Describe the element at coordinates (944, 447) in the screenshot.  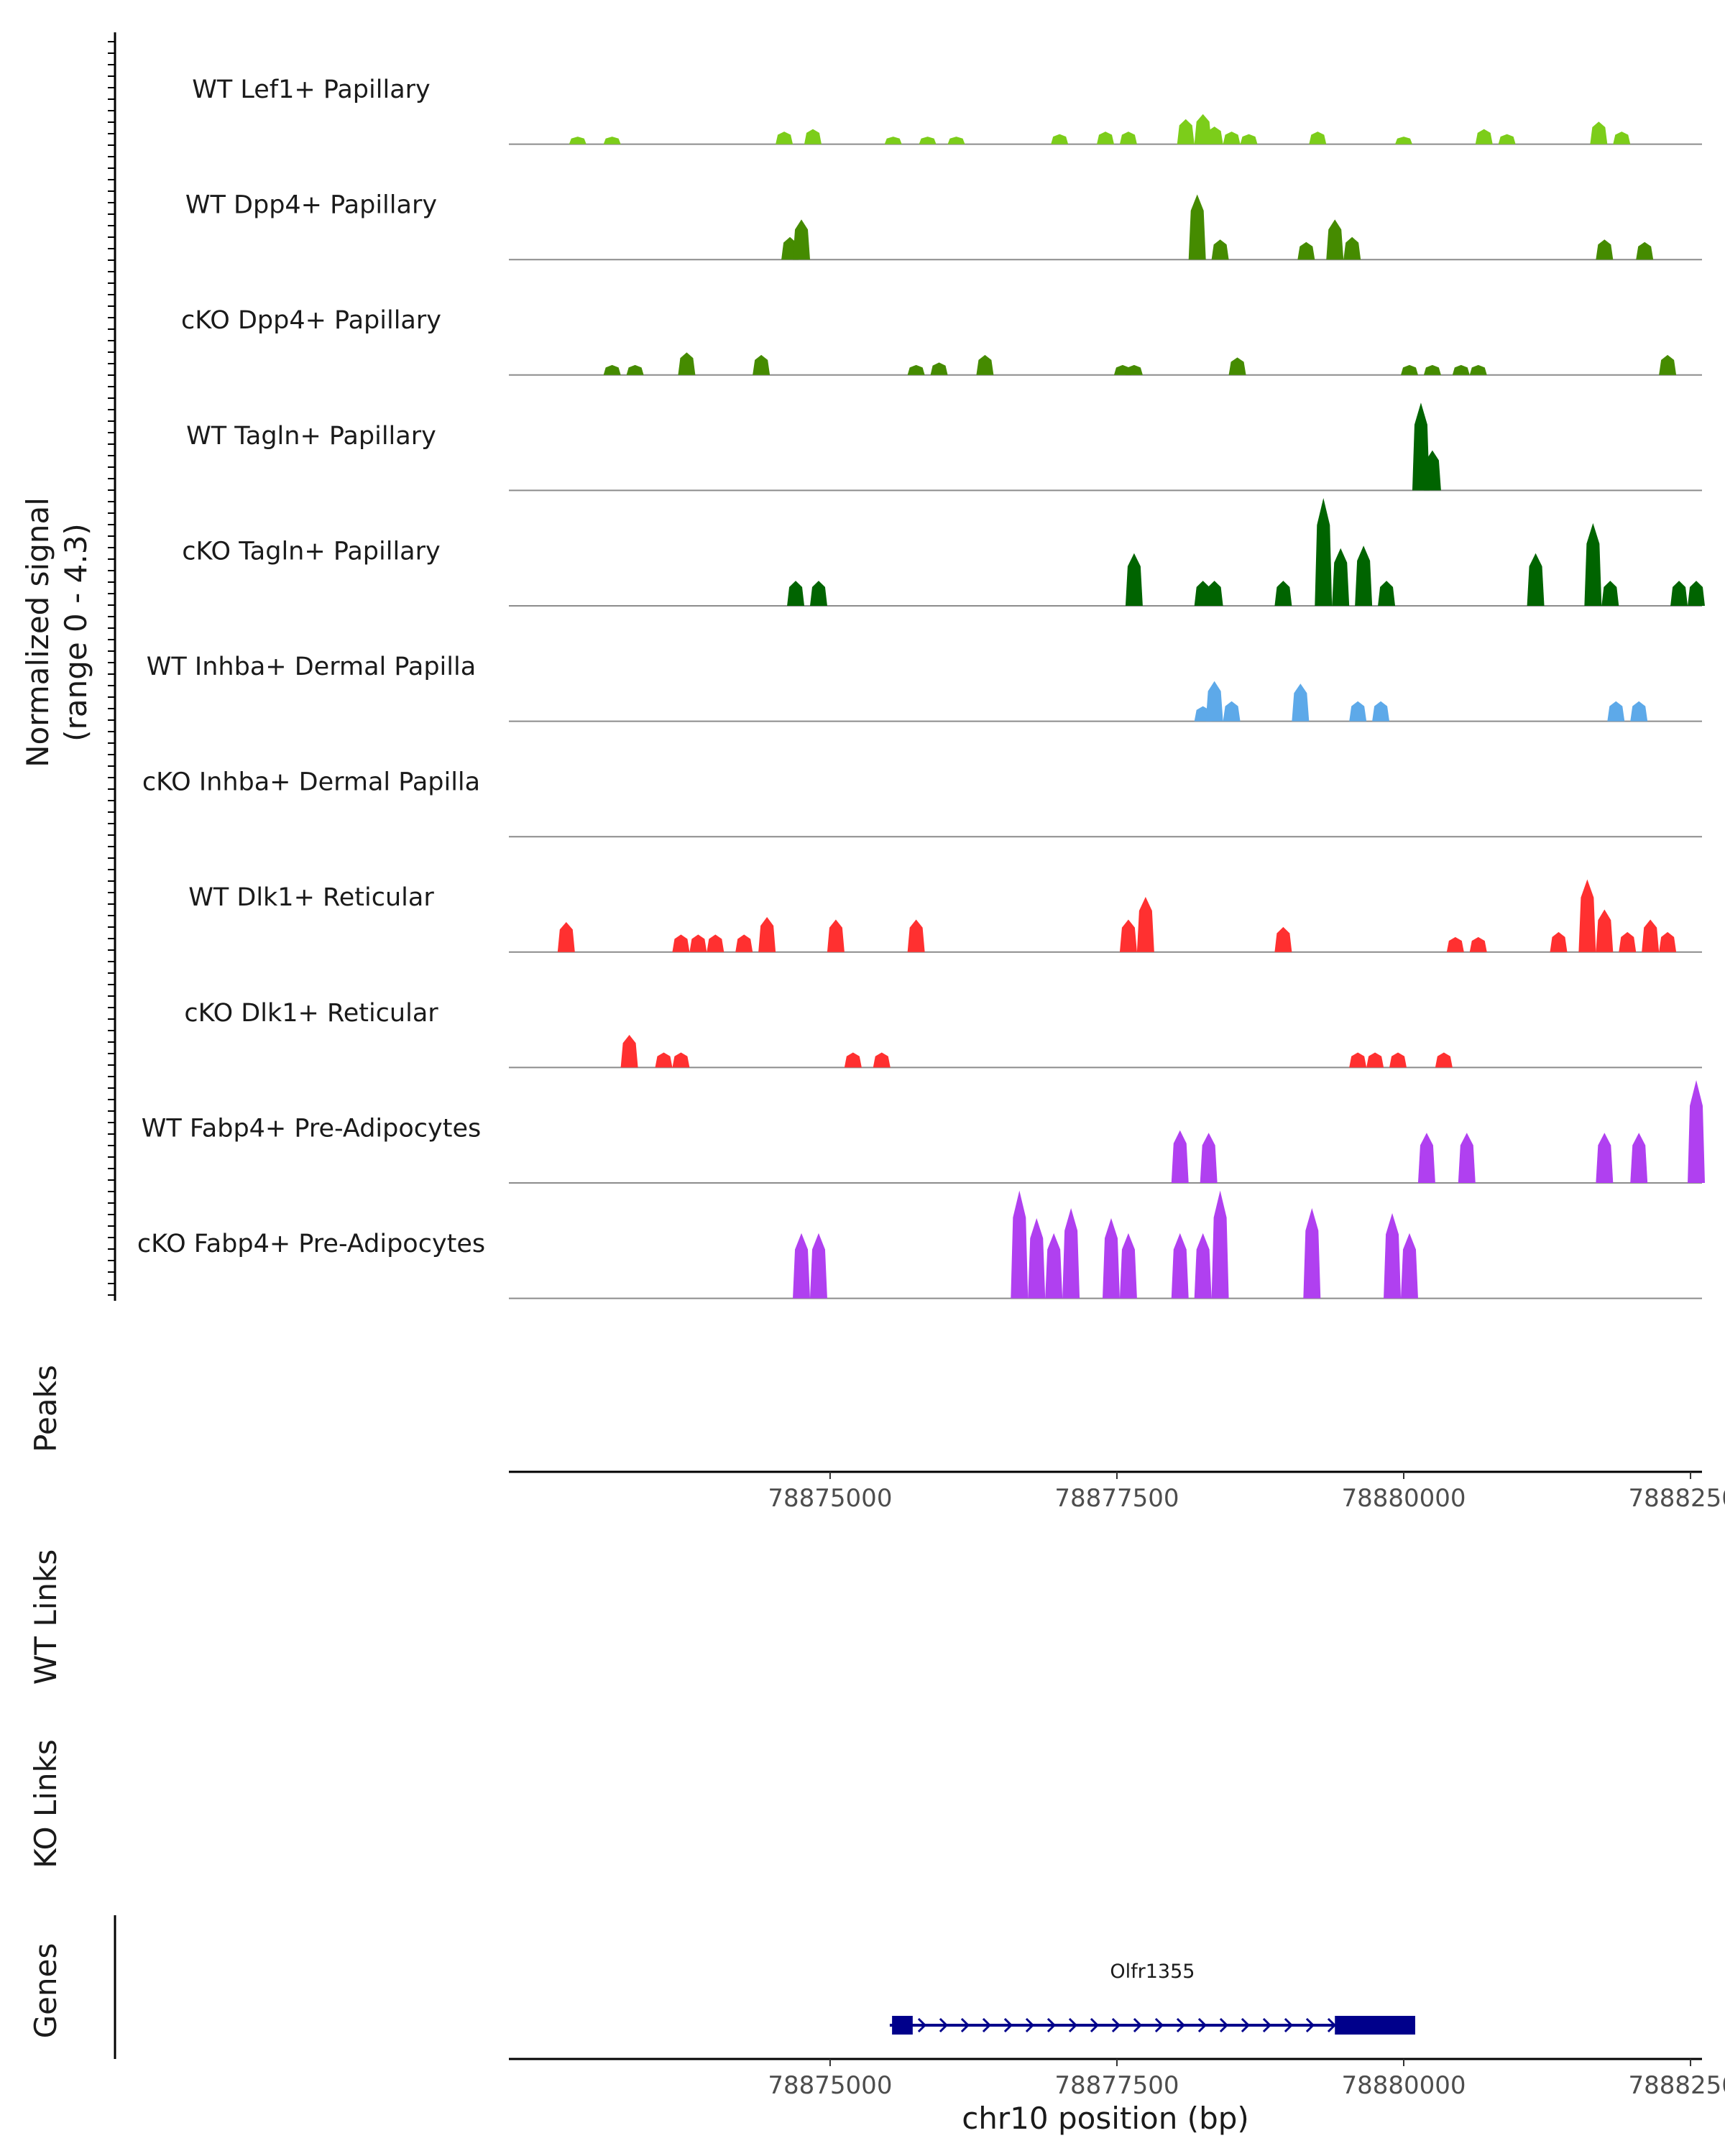
I see `track-3: WT Tagln+ Papillary` at that location.